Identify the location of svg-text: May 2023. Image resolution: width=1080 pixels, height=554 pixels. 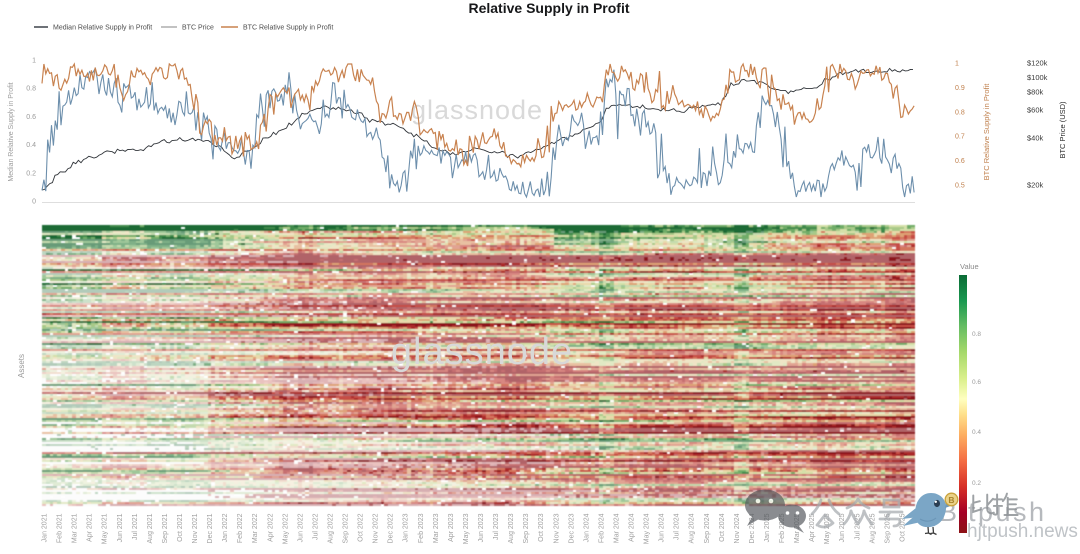
(466, 528).